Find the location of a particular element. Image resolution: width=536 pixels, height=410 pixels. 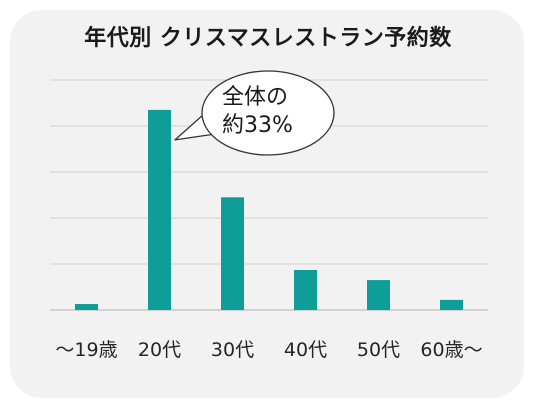

callout-ellipse is located at coordinates (268, 113).